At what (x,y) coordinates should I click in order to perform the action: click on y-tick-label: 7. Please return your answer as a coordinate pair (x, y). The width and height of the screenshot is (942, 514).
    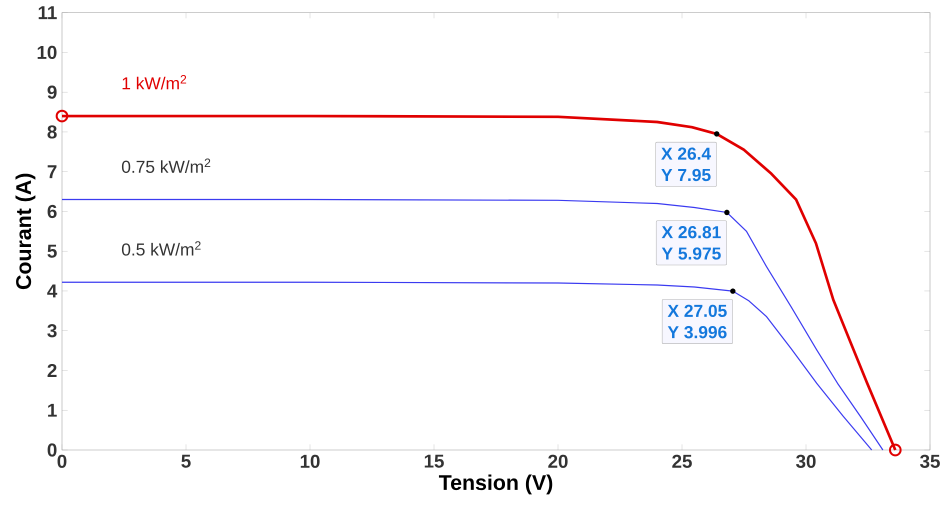
    Looking at the image, I should click on (52, 171).